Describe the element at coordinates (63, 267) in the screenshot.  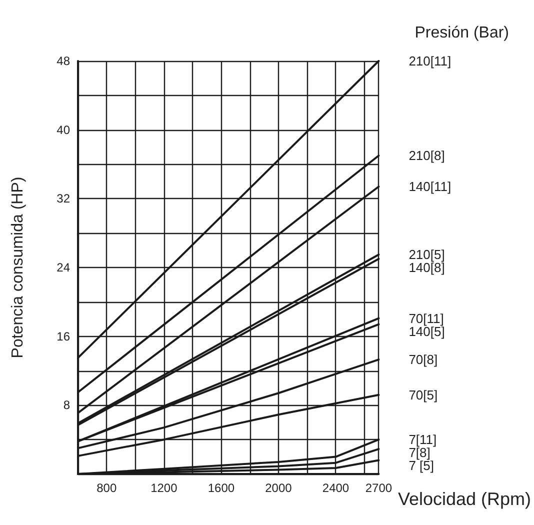
I see `y-tick-label: 24` at that location.